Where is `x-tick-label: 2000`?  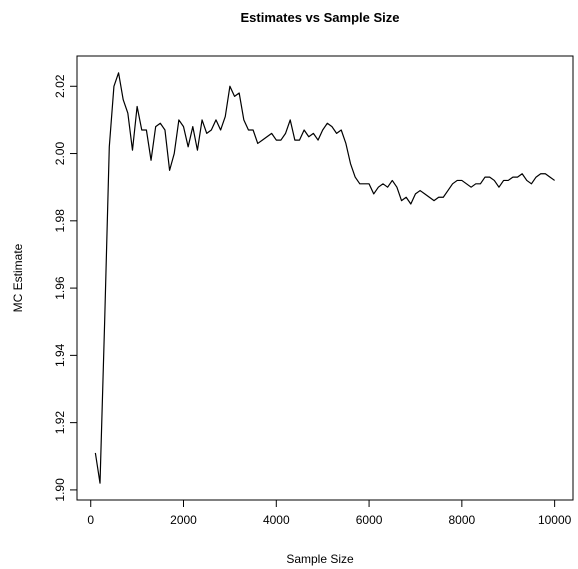 x-tick-label: 2000 is located at coordinates (183, 520).